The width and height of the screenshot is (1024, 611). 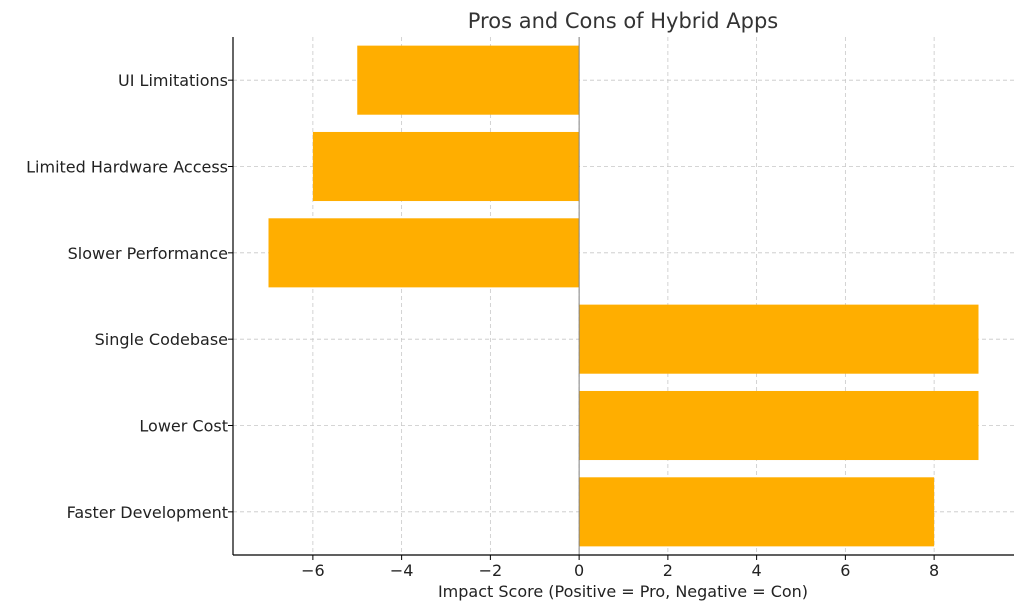 I want to click on category-label: Slower Performance, so click(x=148, y=253).